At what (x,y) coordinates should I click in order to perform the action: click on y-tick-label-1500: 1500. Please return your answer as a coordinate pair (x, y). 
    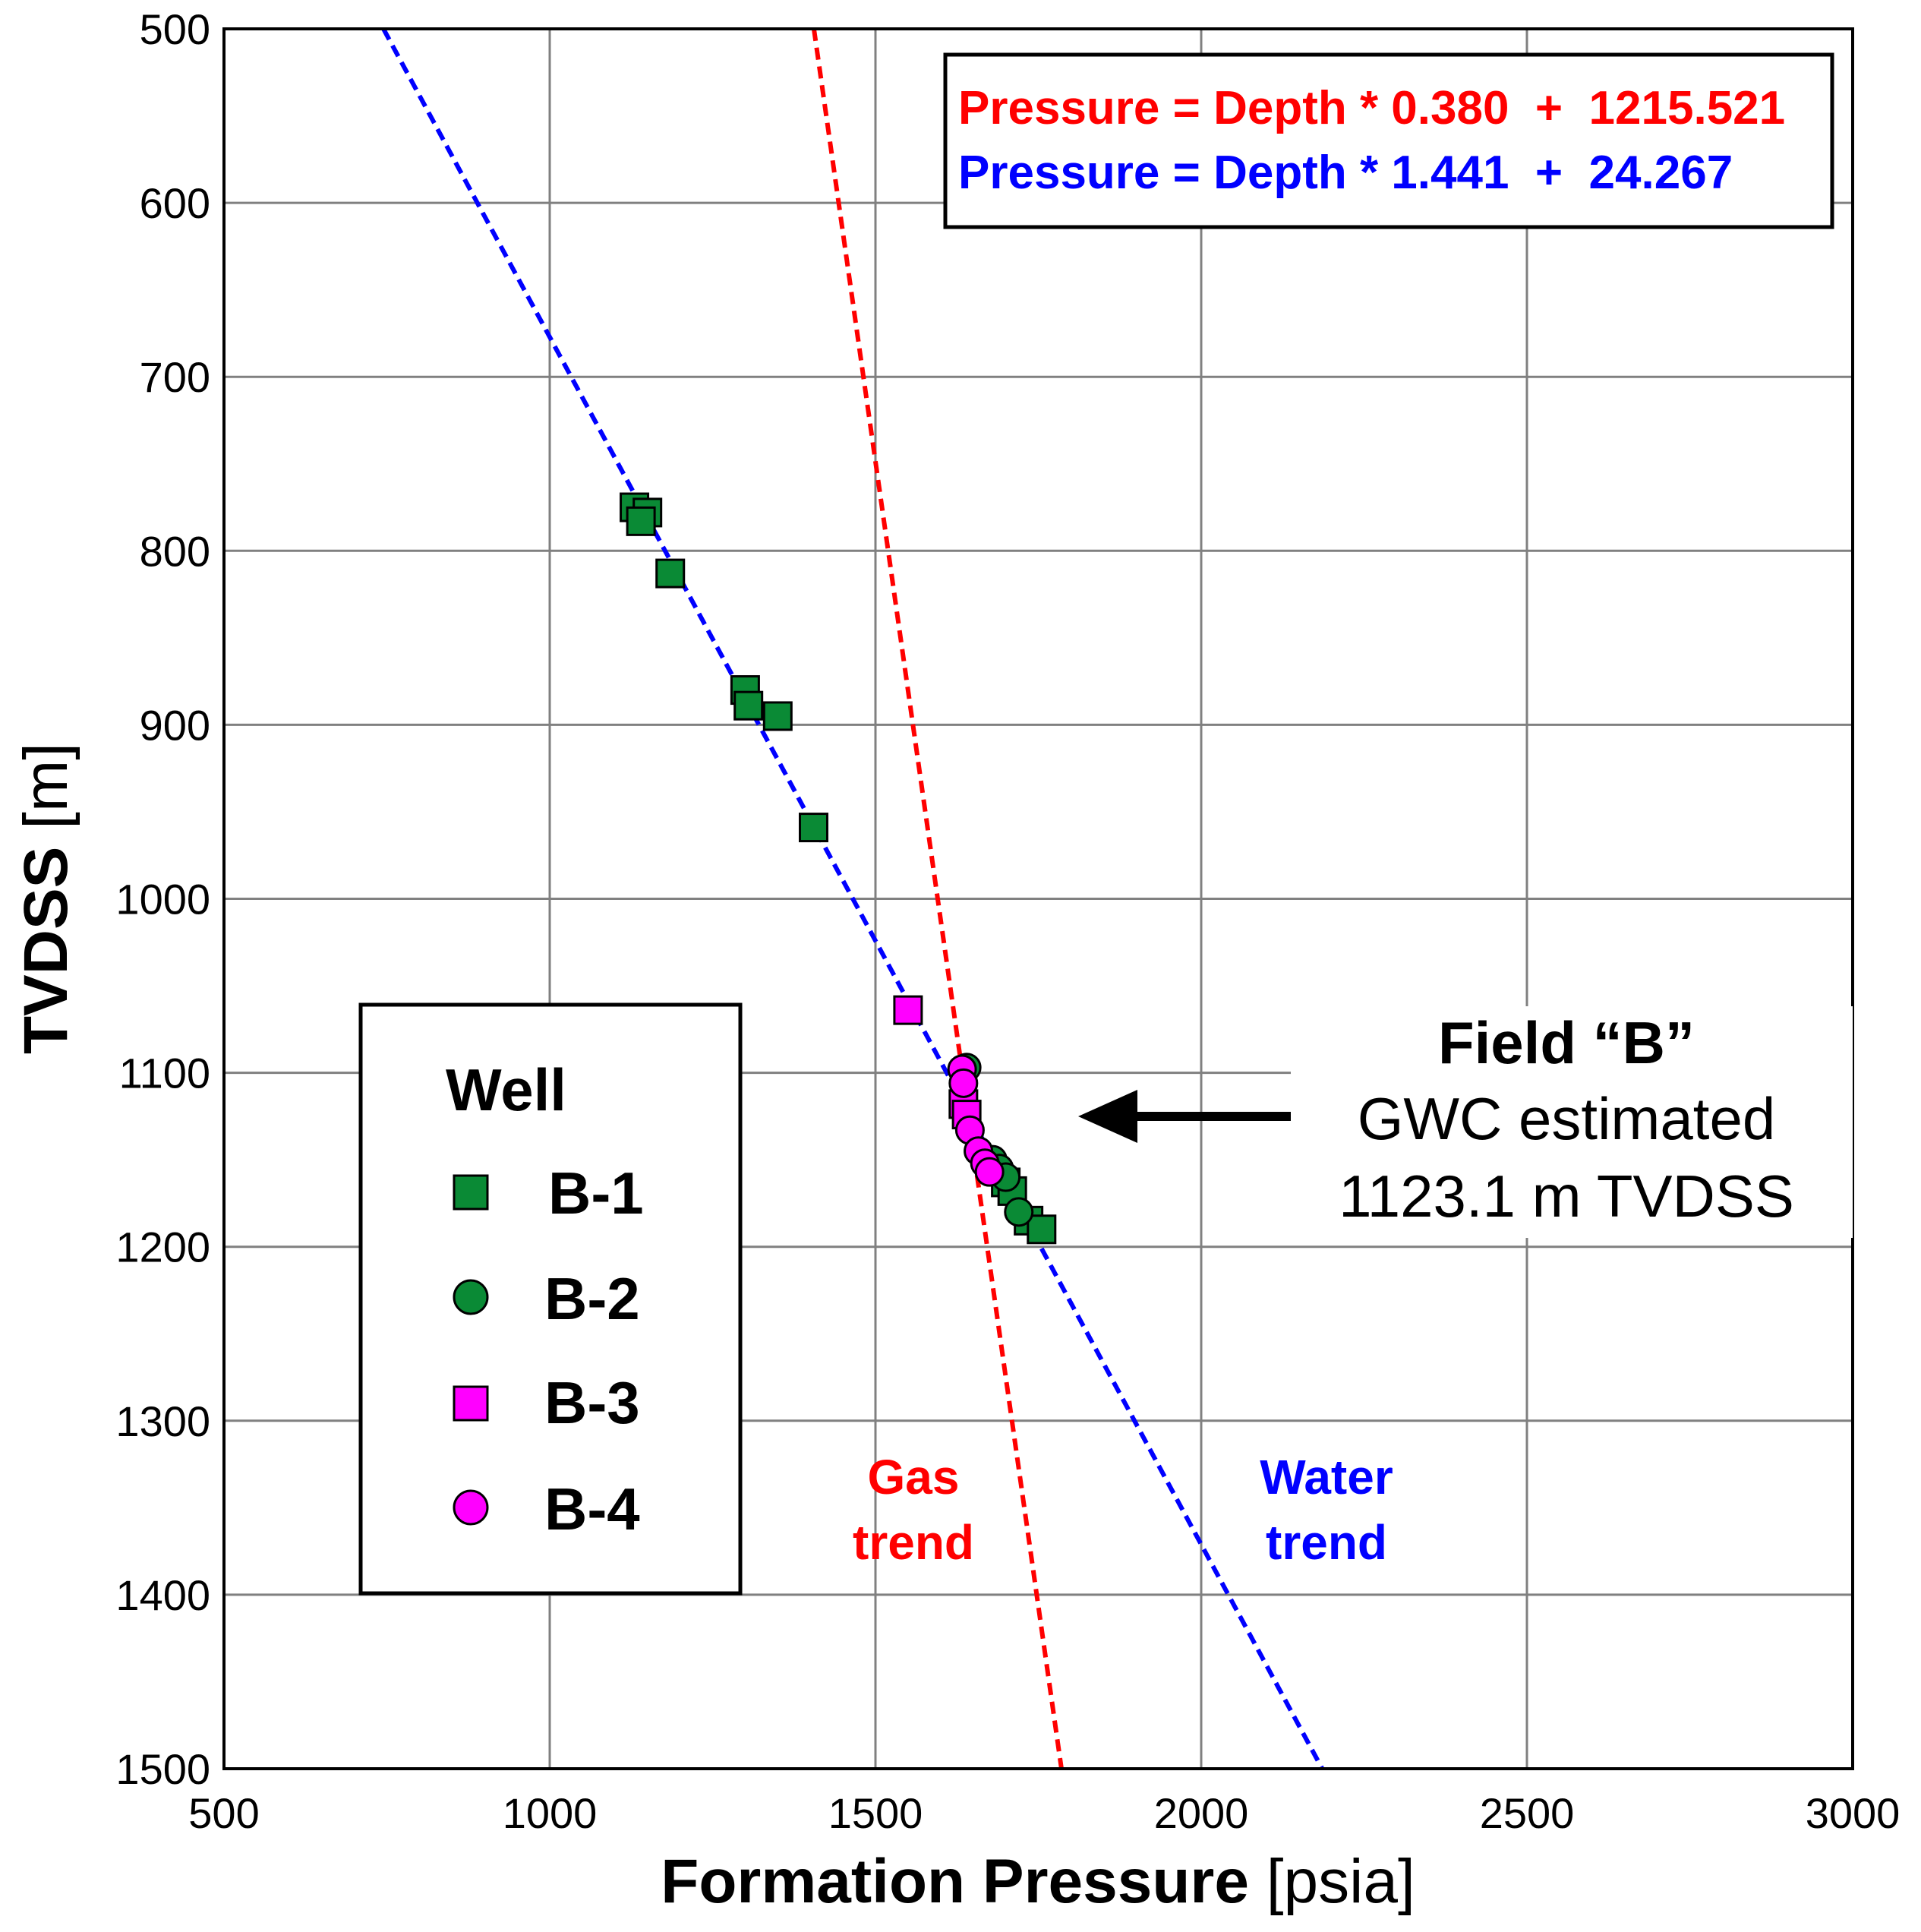
    Looking at the image, I should click on (162, 1769).